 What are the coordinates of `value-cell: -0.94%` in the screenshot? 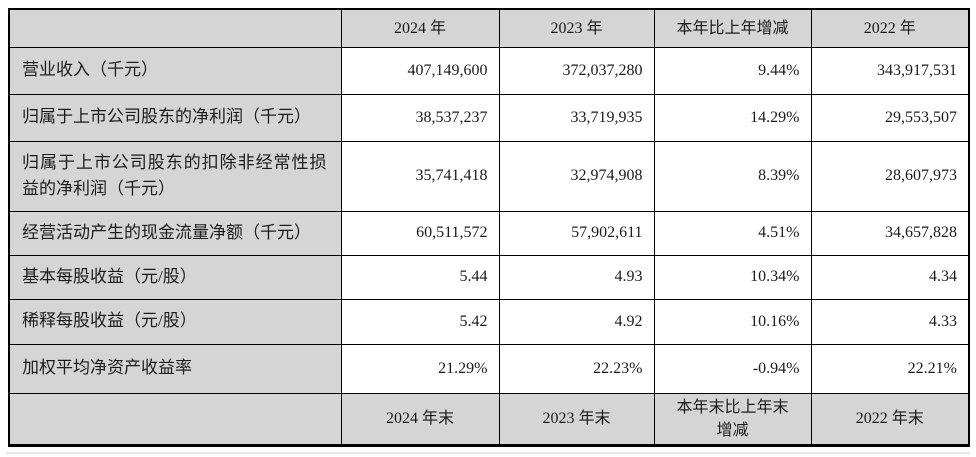 It's located at (732, 368).